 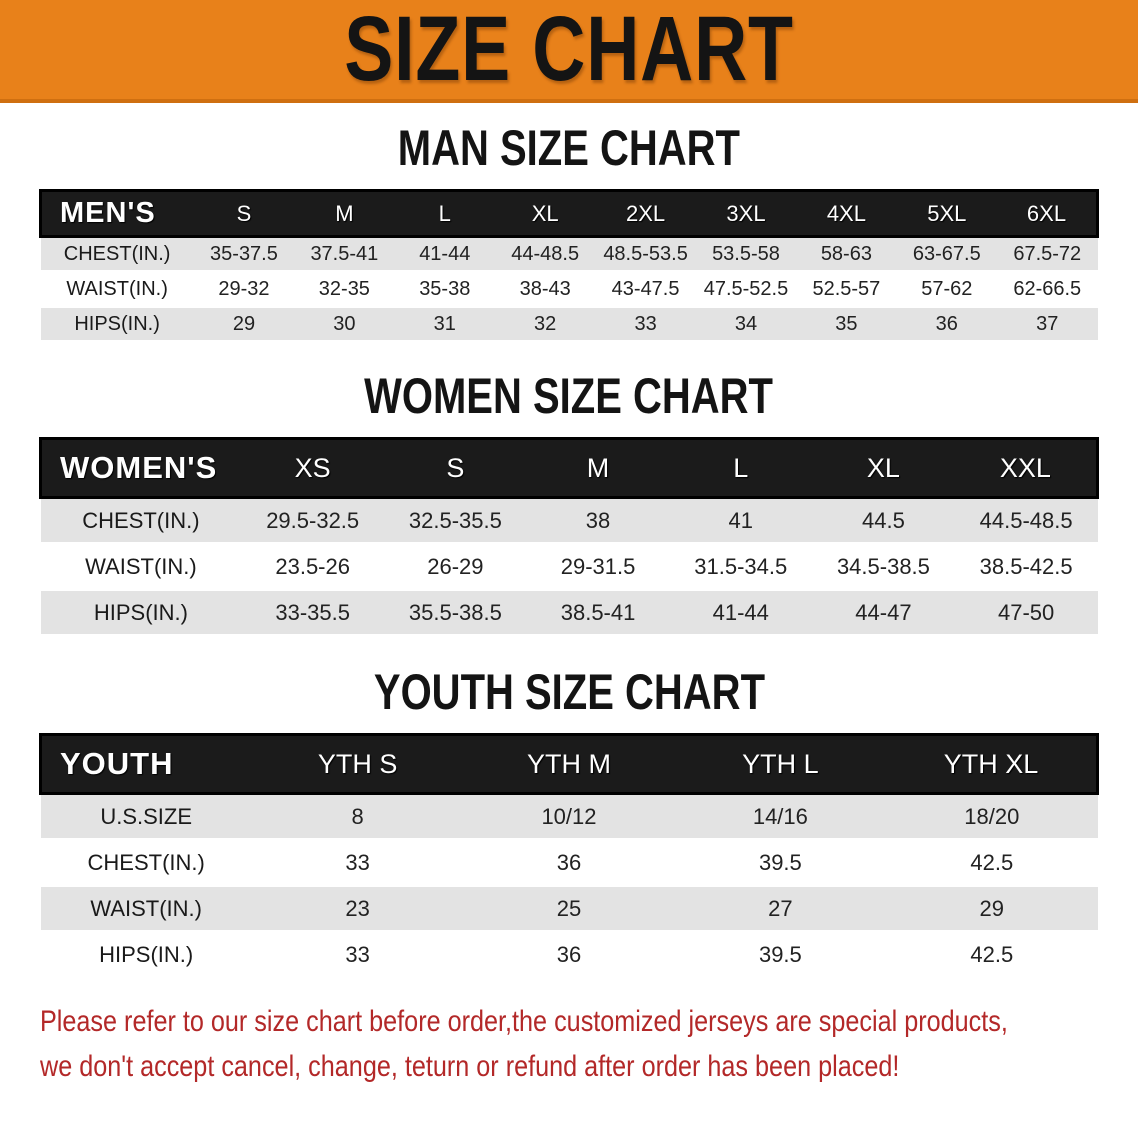 I want to click on men-section-heading: MAN SIZE CHART, so click(x=569, y=138).